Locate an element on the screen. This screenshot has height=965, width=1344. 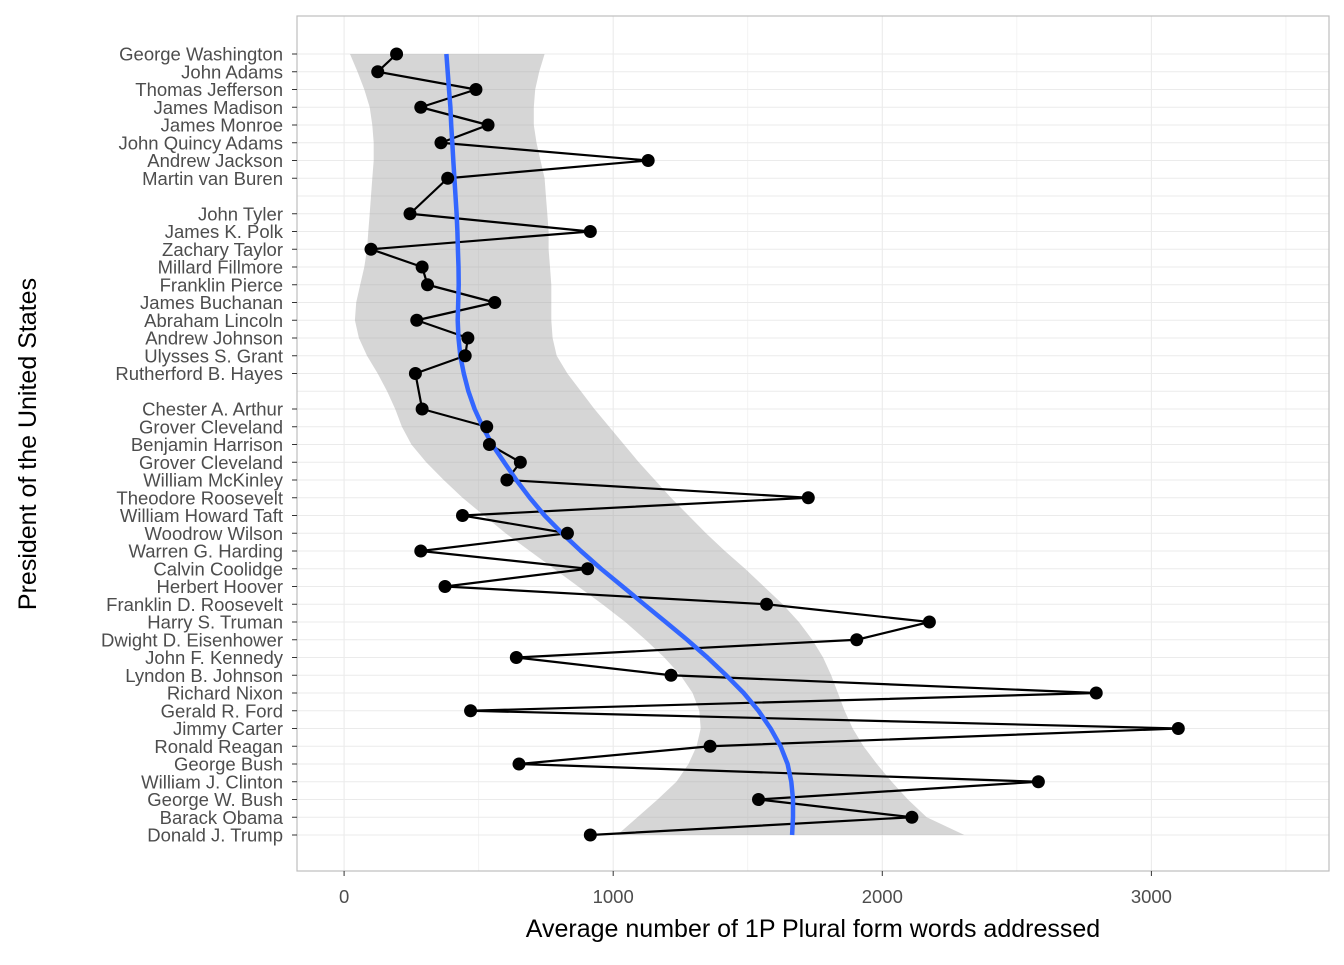
y-tick-label: Benjamin Harrison is located at coordinates (207, 444).